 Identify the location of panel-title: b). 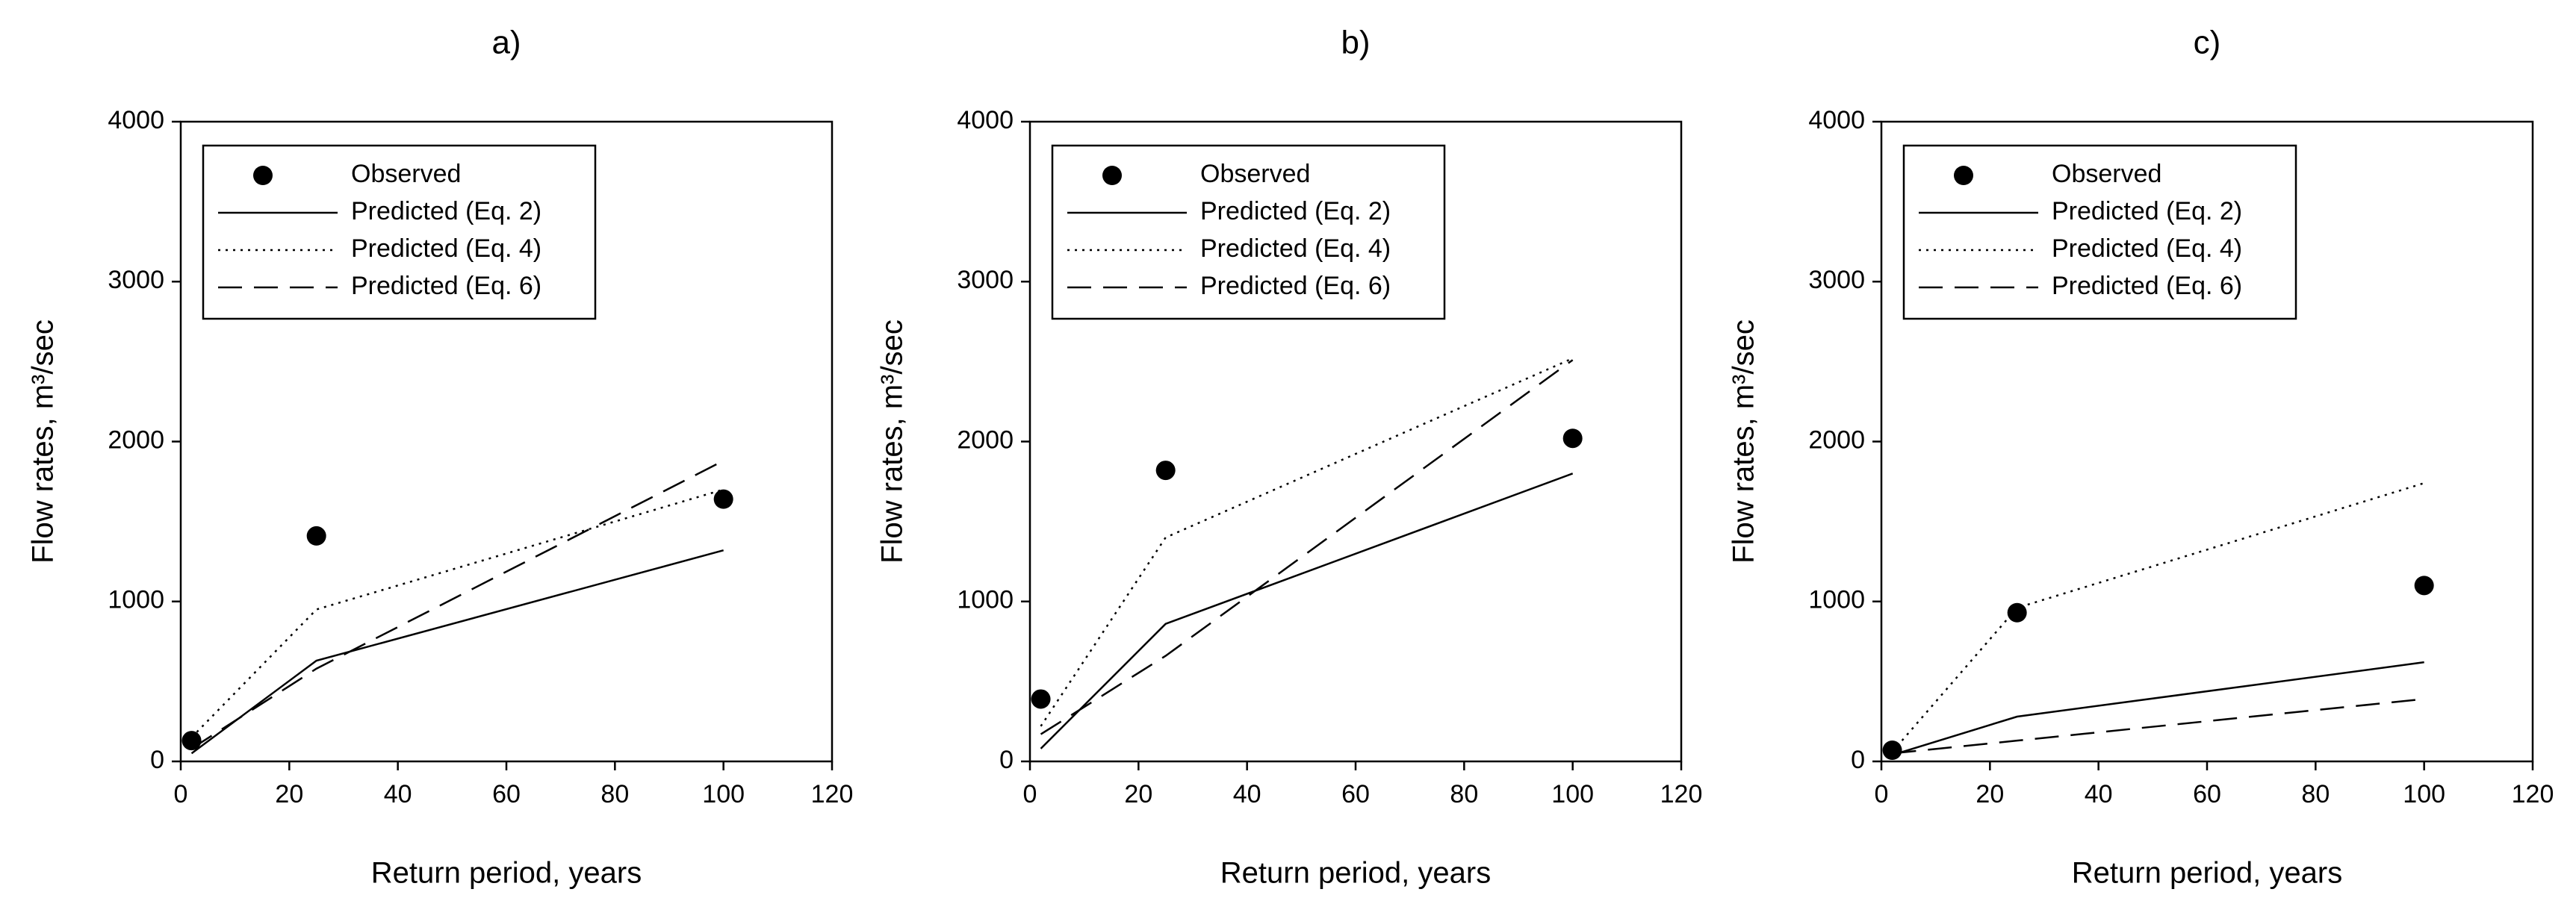
(1355, 43).